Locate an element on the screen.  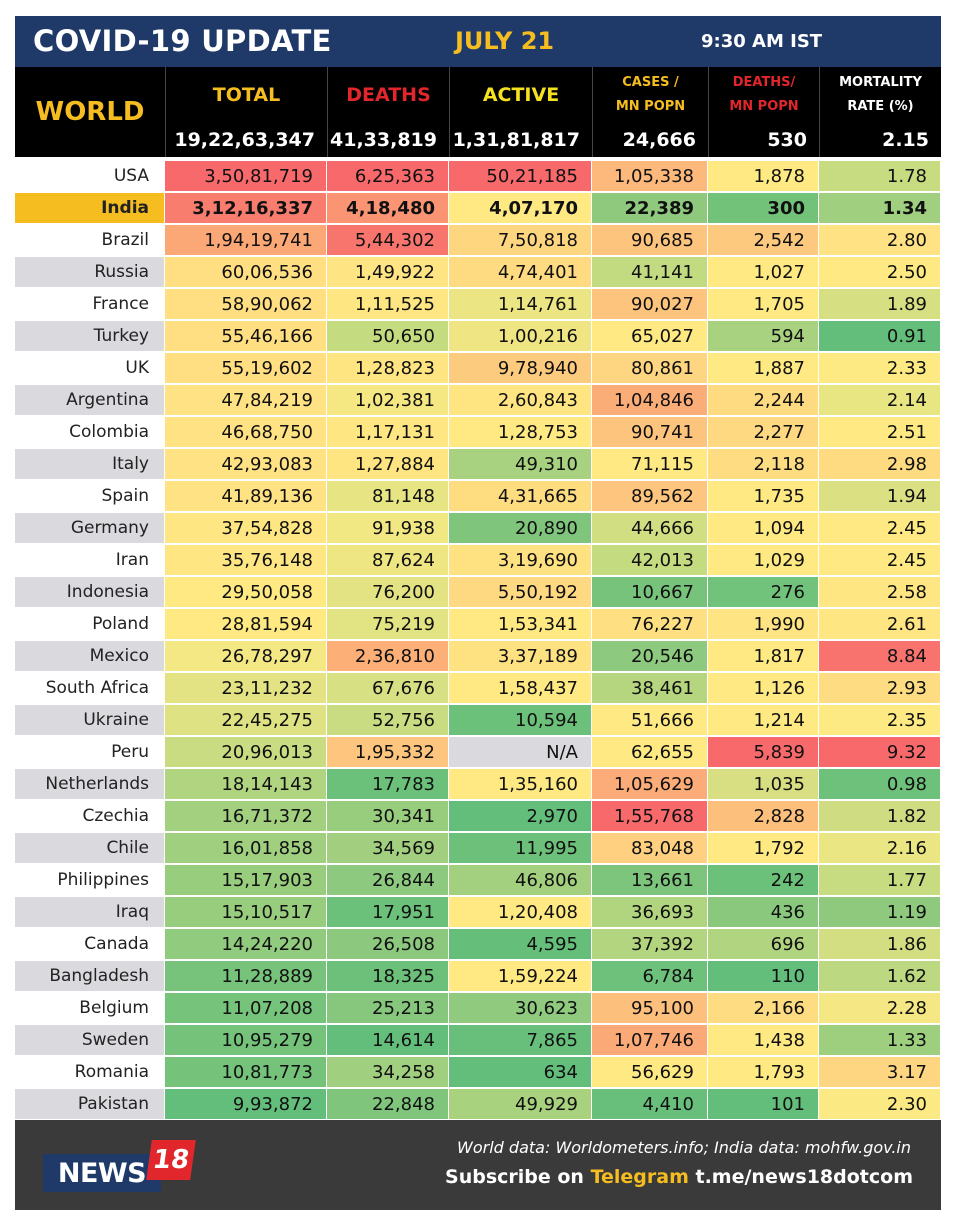
country-value: 7,865 is located at coordinates (520, 1040).